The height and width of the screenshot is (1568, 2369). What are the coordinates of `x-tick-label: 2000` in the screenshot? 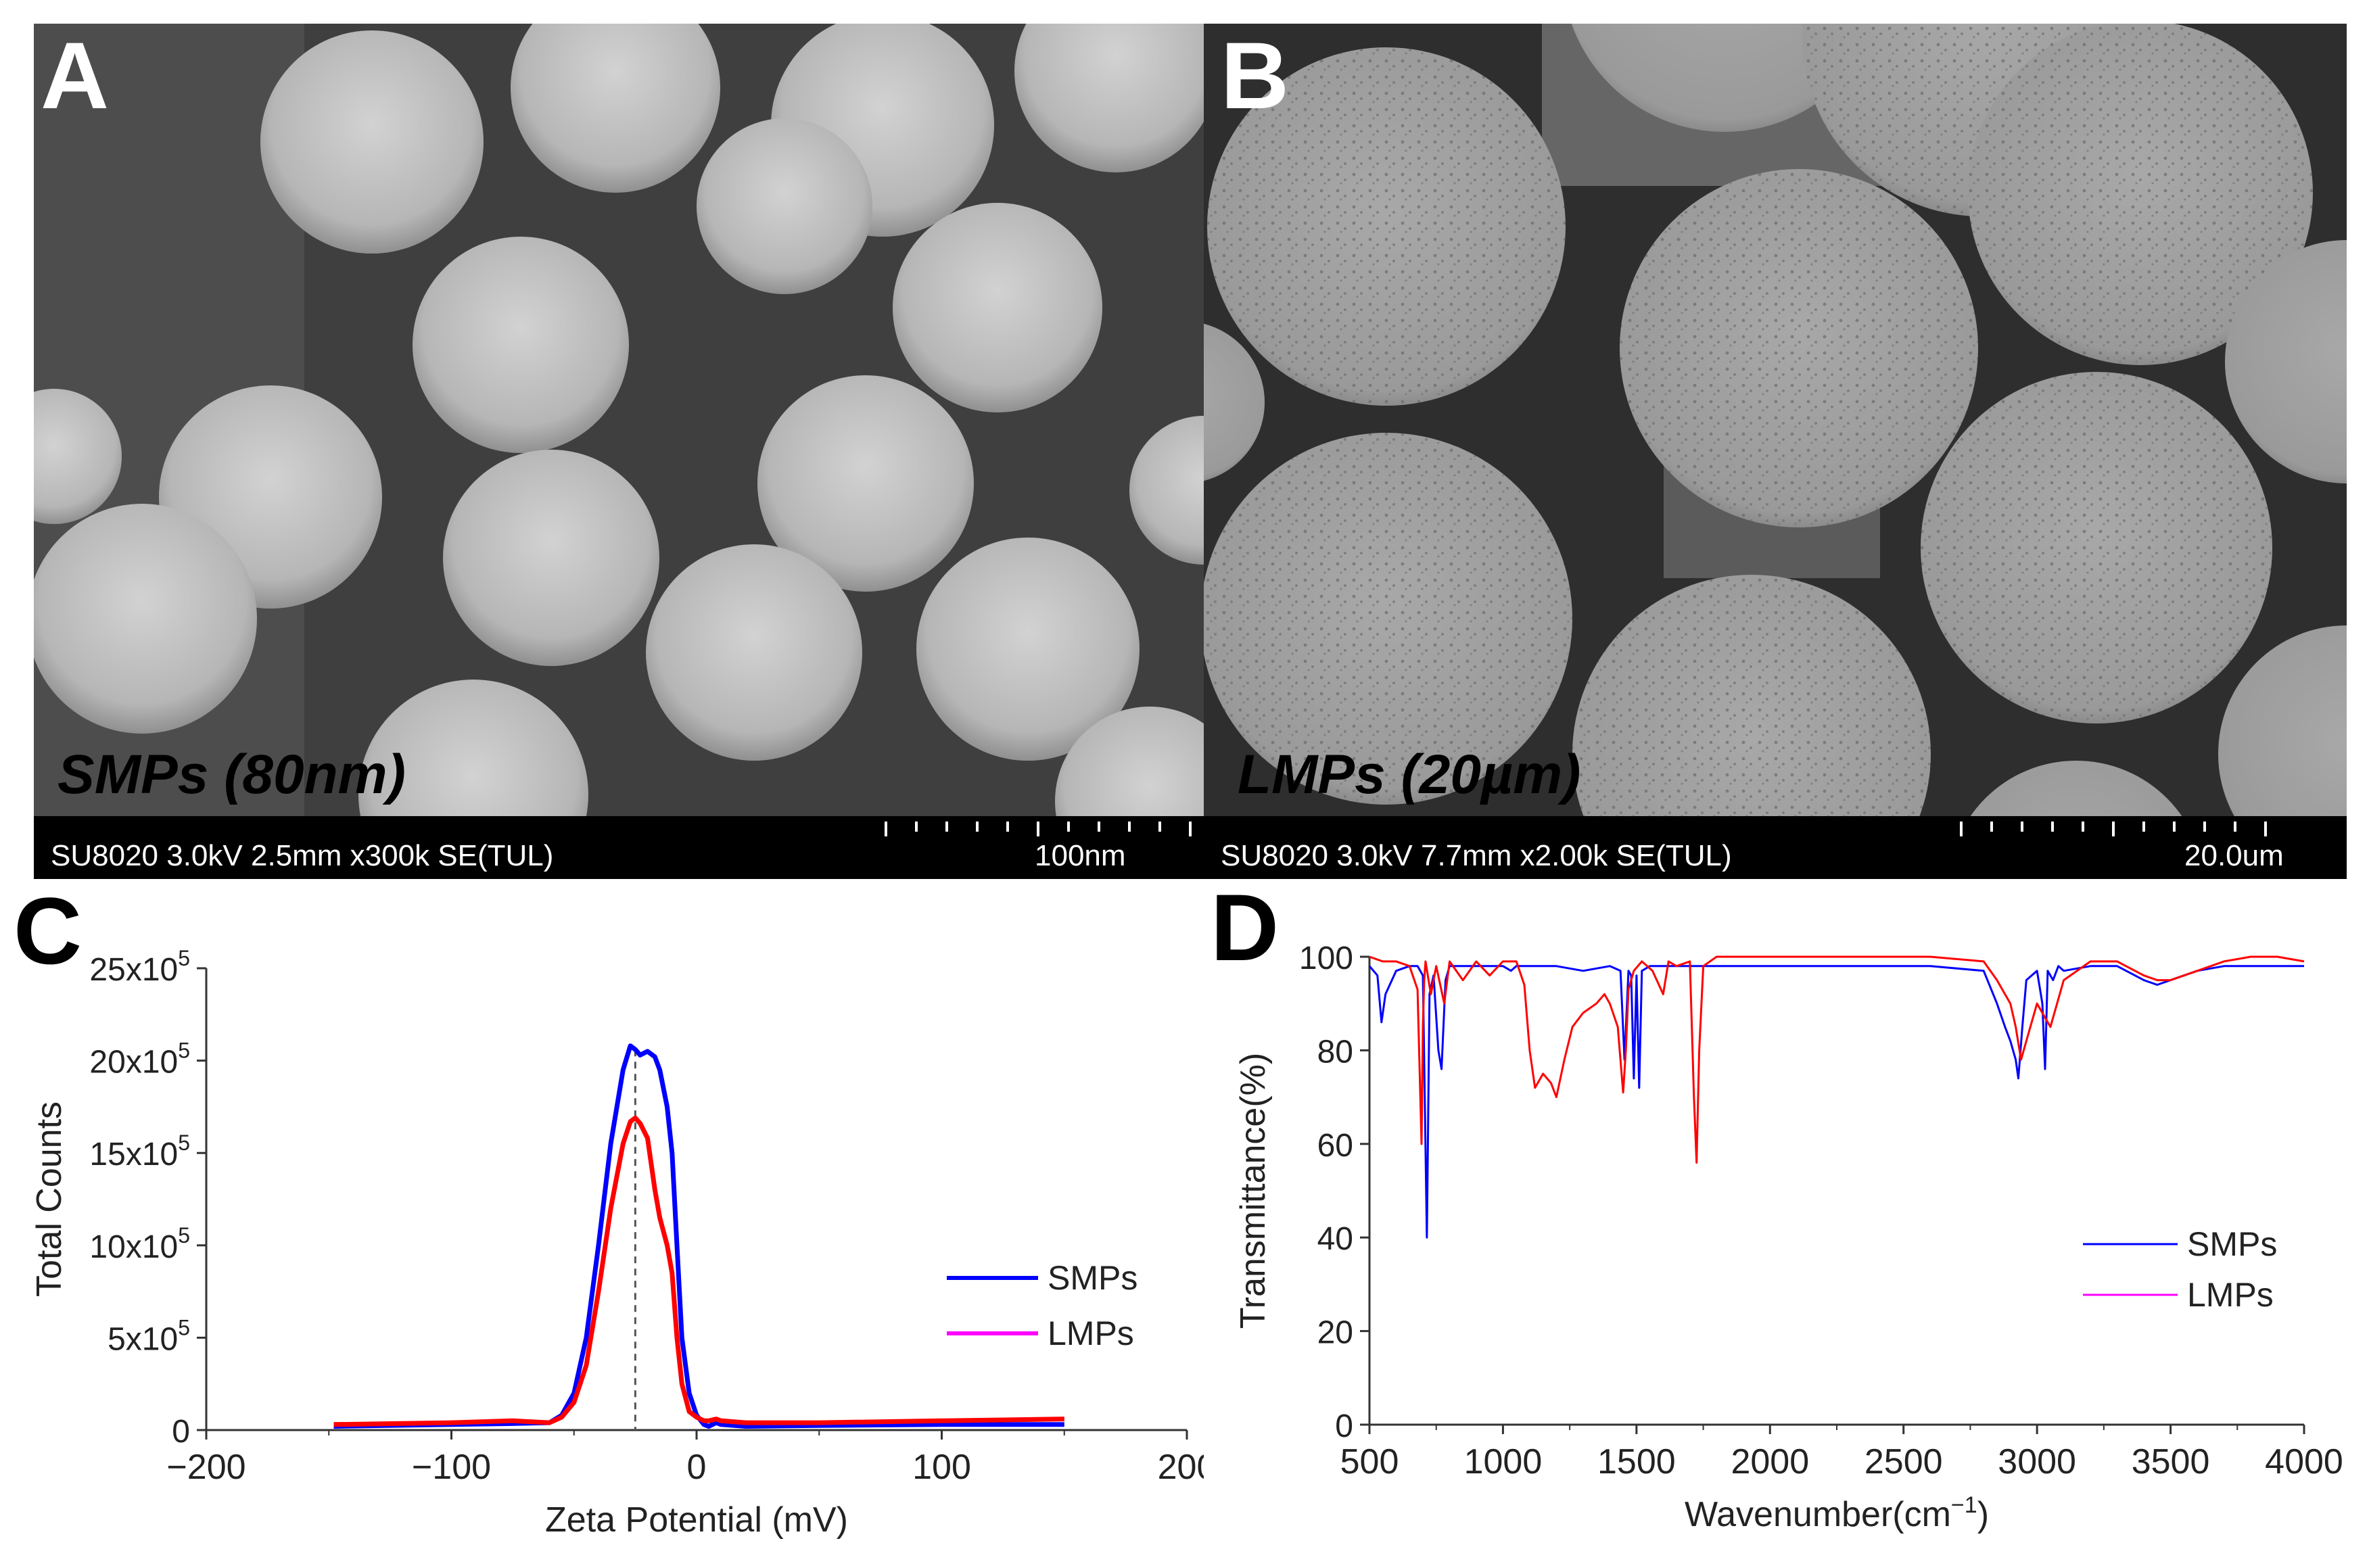 It's located at (1770, 1461).